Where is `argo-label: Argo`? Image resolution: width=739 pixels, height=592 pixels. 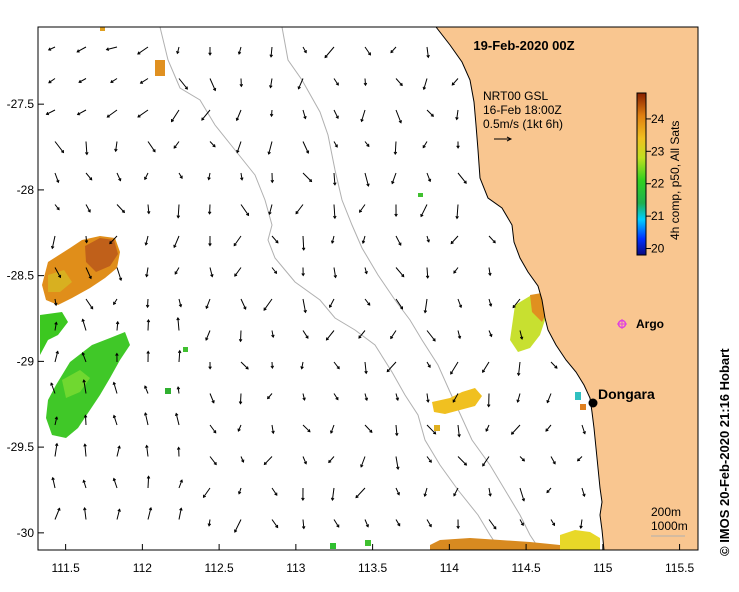
argo-label: Argo is located at coordinates (650, 324).